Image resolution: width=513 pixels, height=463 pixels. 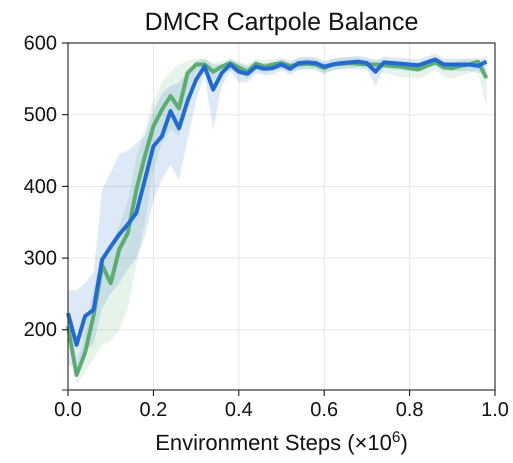 What do you see at coordinates (495, 410) in the screenshot?
I see `x-tick-label: 1.0` at bounding box center [495, 410].